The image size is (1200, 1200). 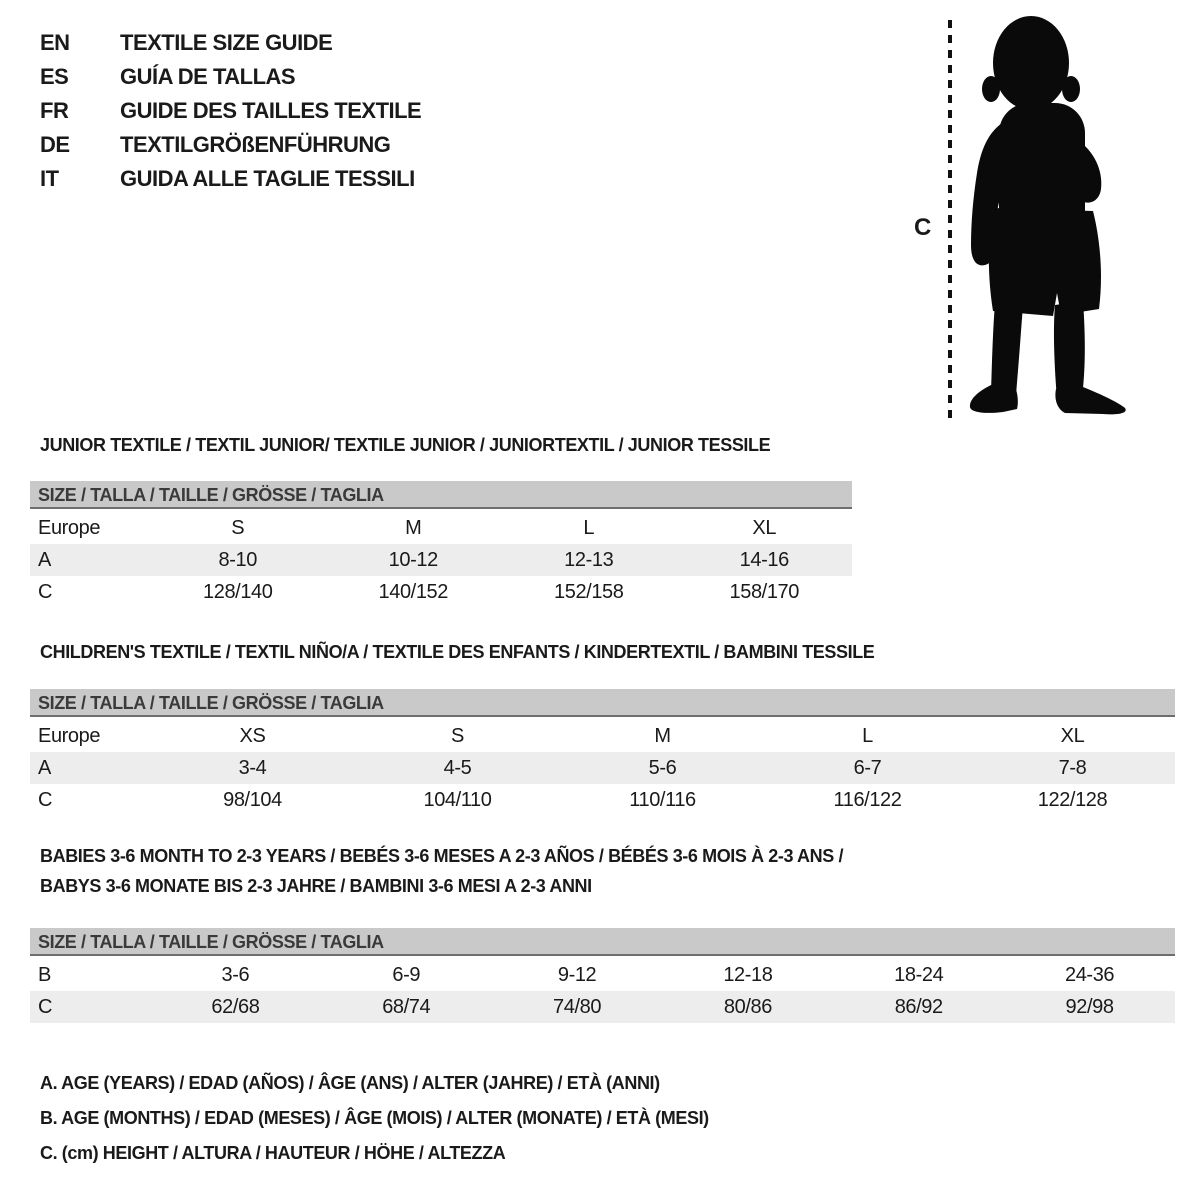 What do you see at coordinates (252, 735) in the screenshot?
I see `size-value: XS` at bounding box center [252, 735].